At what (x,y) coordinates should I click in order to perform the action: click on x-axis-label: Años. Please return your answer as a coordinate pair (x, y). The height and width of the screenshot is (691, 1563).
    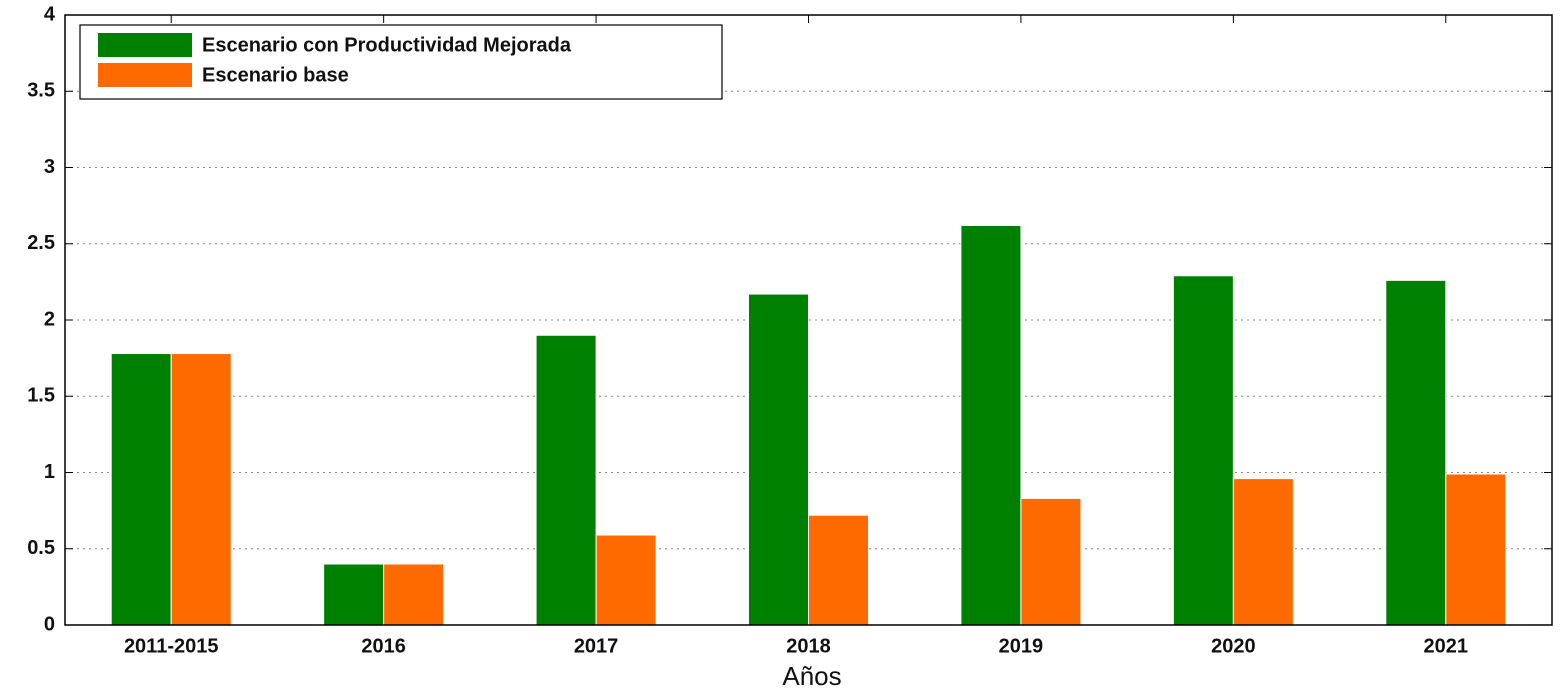
    Looking at the image, I should click on (811, 676).